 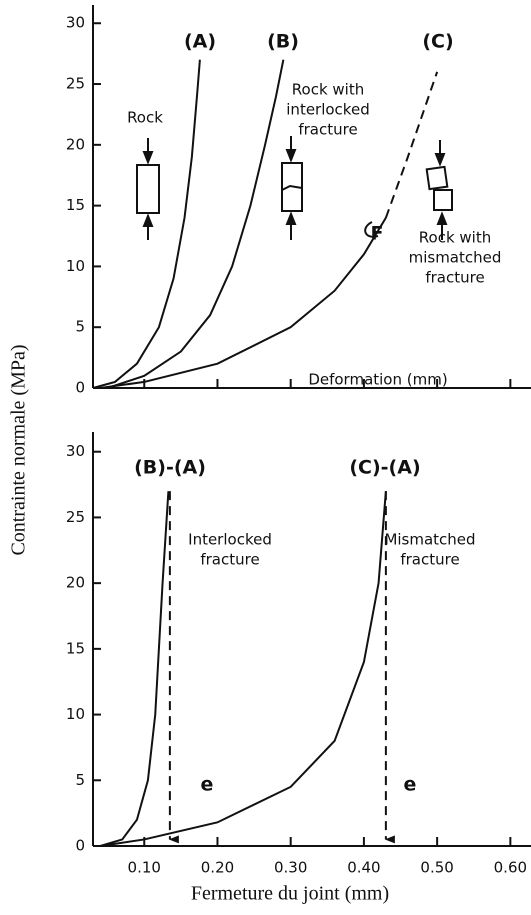 What do you see at coordinates (363, 868) in the screenshot?
I see `x-tick-label: 0.40` at bounding box center [363, 868].